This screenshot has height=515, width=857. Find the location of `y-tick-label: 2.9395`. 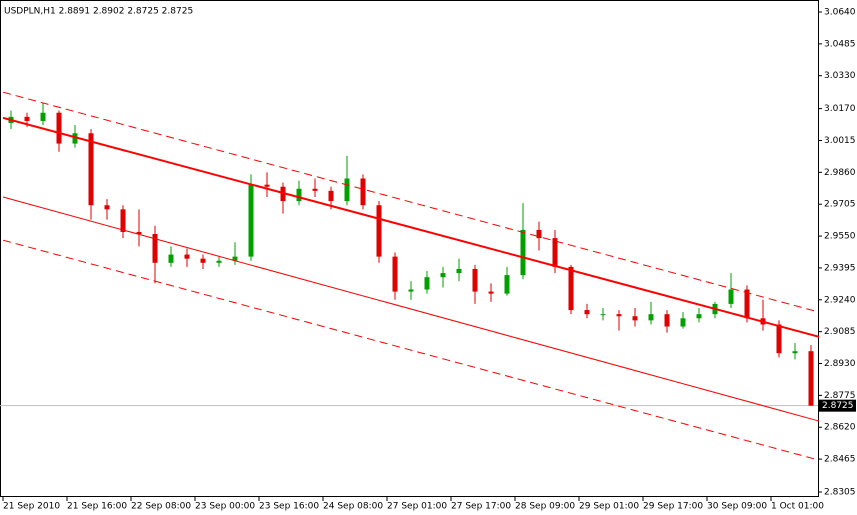

y-tick-label: 2.9395 is located at coordinates (840, 268).